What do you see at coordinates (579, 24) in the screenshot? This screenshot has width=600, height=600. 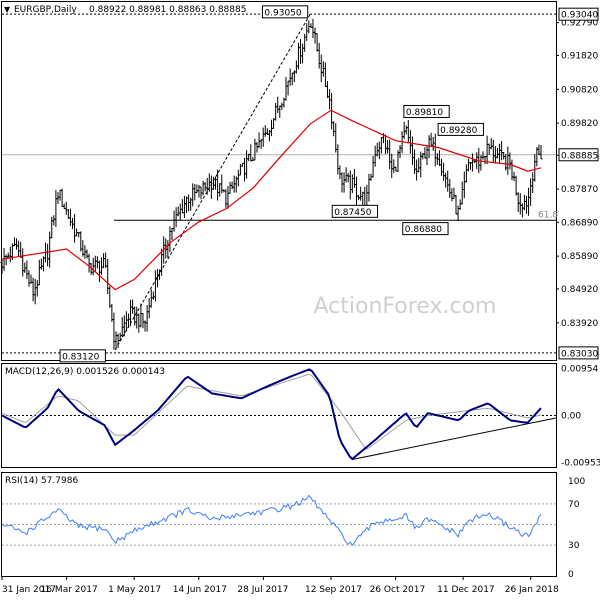 I see `price-tick-label: 0.92790` at bounding box center [579, 24].